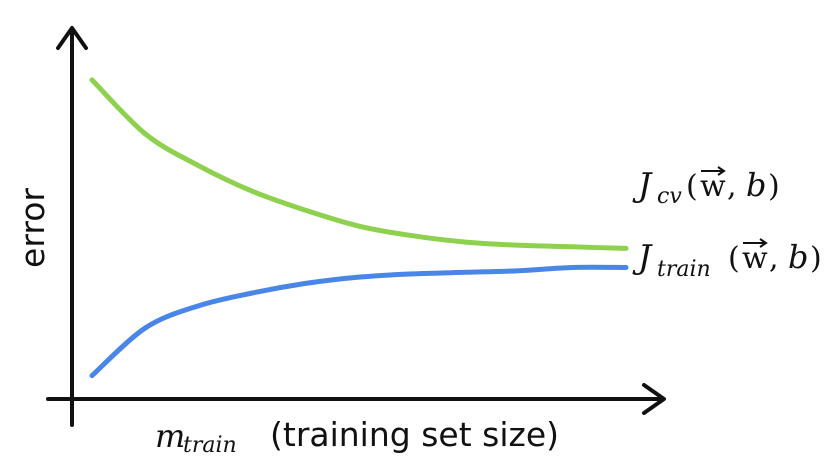  I want to click on series-label-cv-b: b, so click(756, 185).